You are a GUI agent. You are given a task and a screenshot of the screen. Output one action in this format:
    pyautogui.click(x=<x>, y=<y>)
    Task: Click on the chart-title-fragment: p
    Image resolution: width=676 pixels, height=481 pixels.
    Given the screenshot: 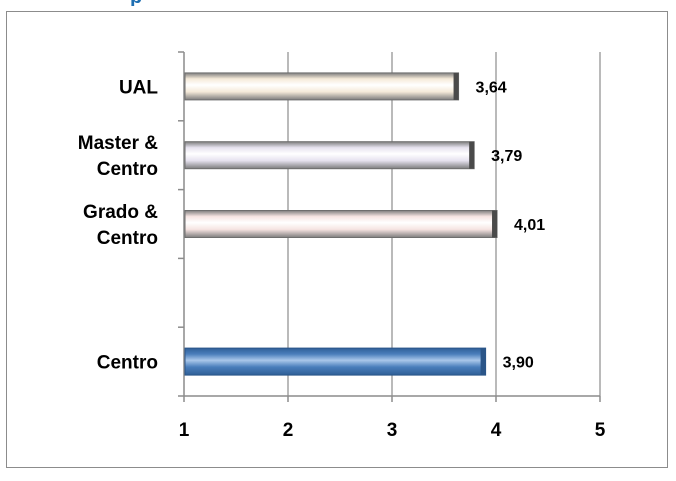 What is the action you would take?
    pyautogui.click(x=141, y=3)
    